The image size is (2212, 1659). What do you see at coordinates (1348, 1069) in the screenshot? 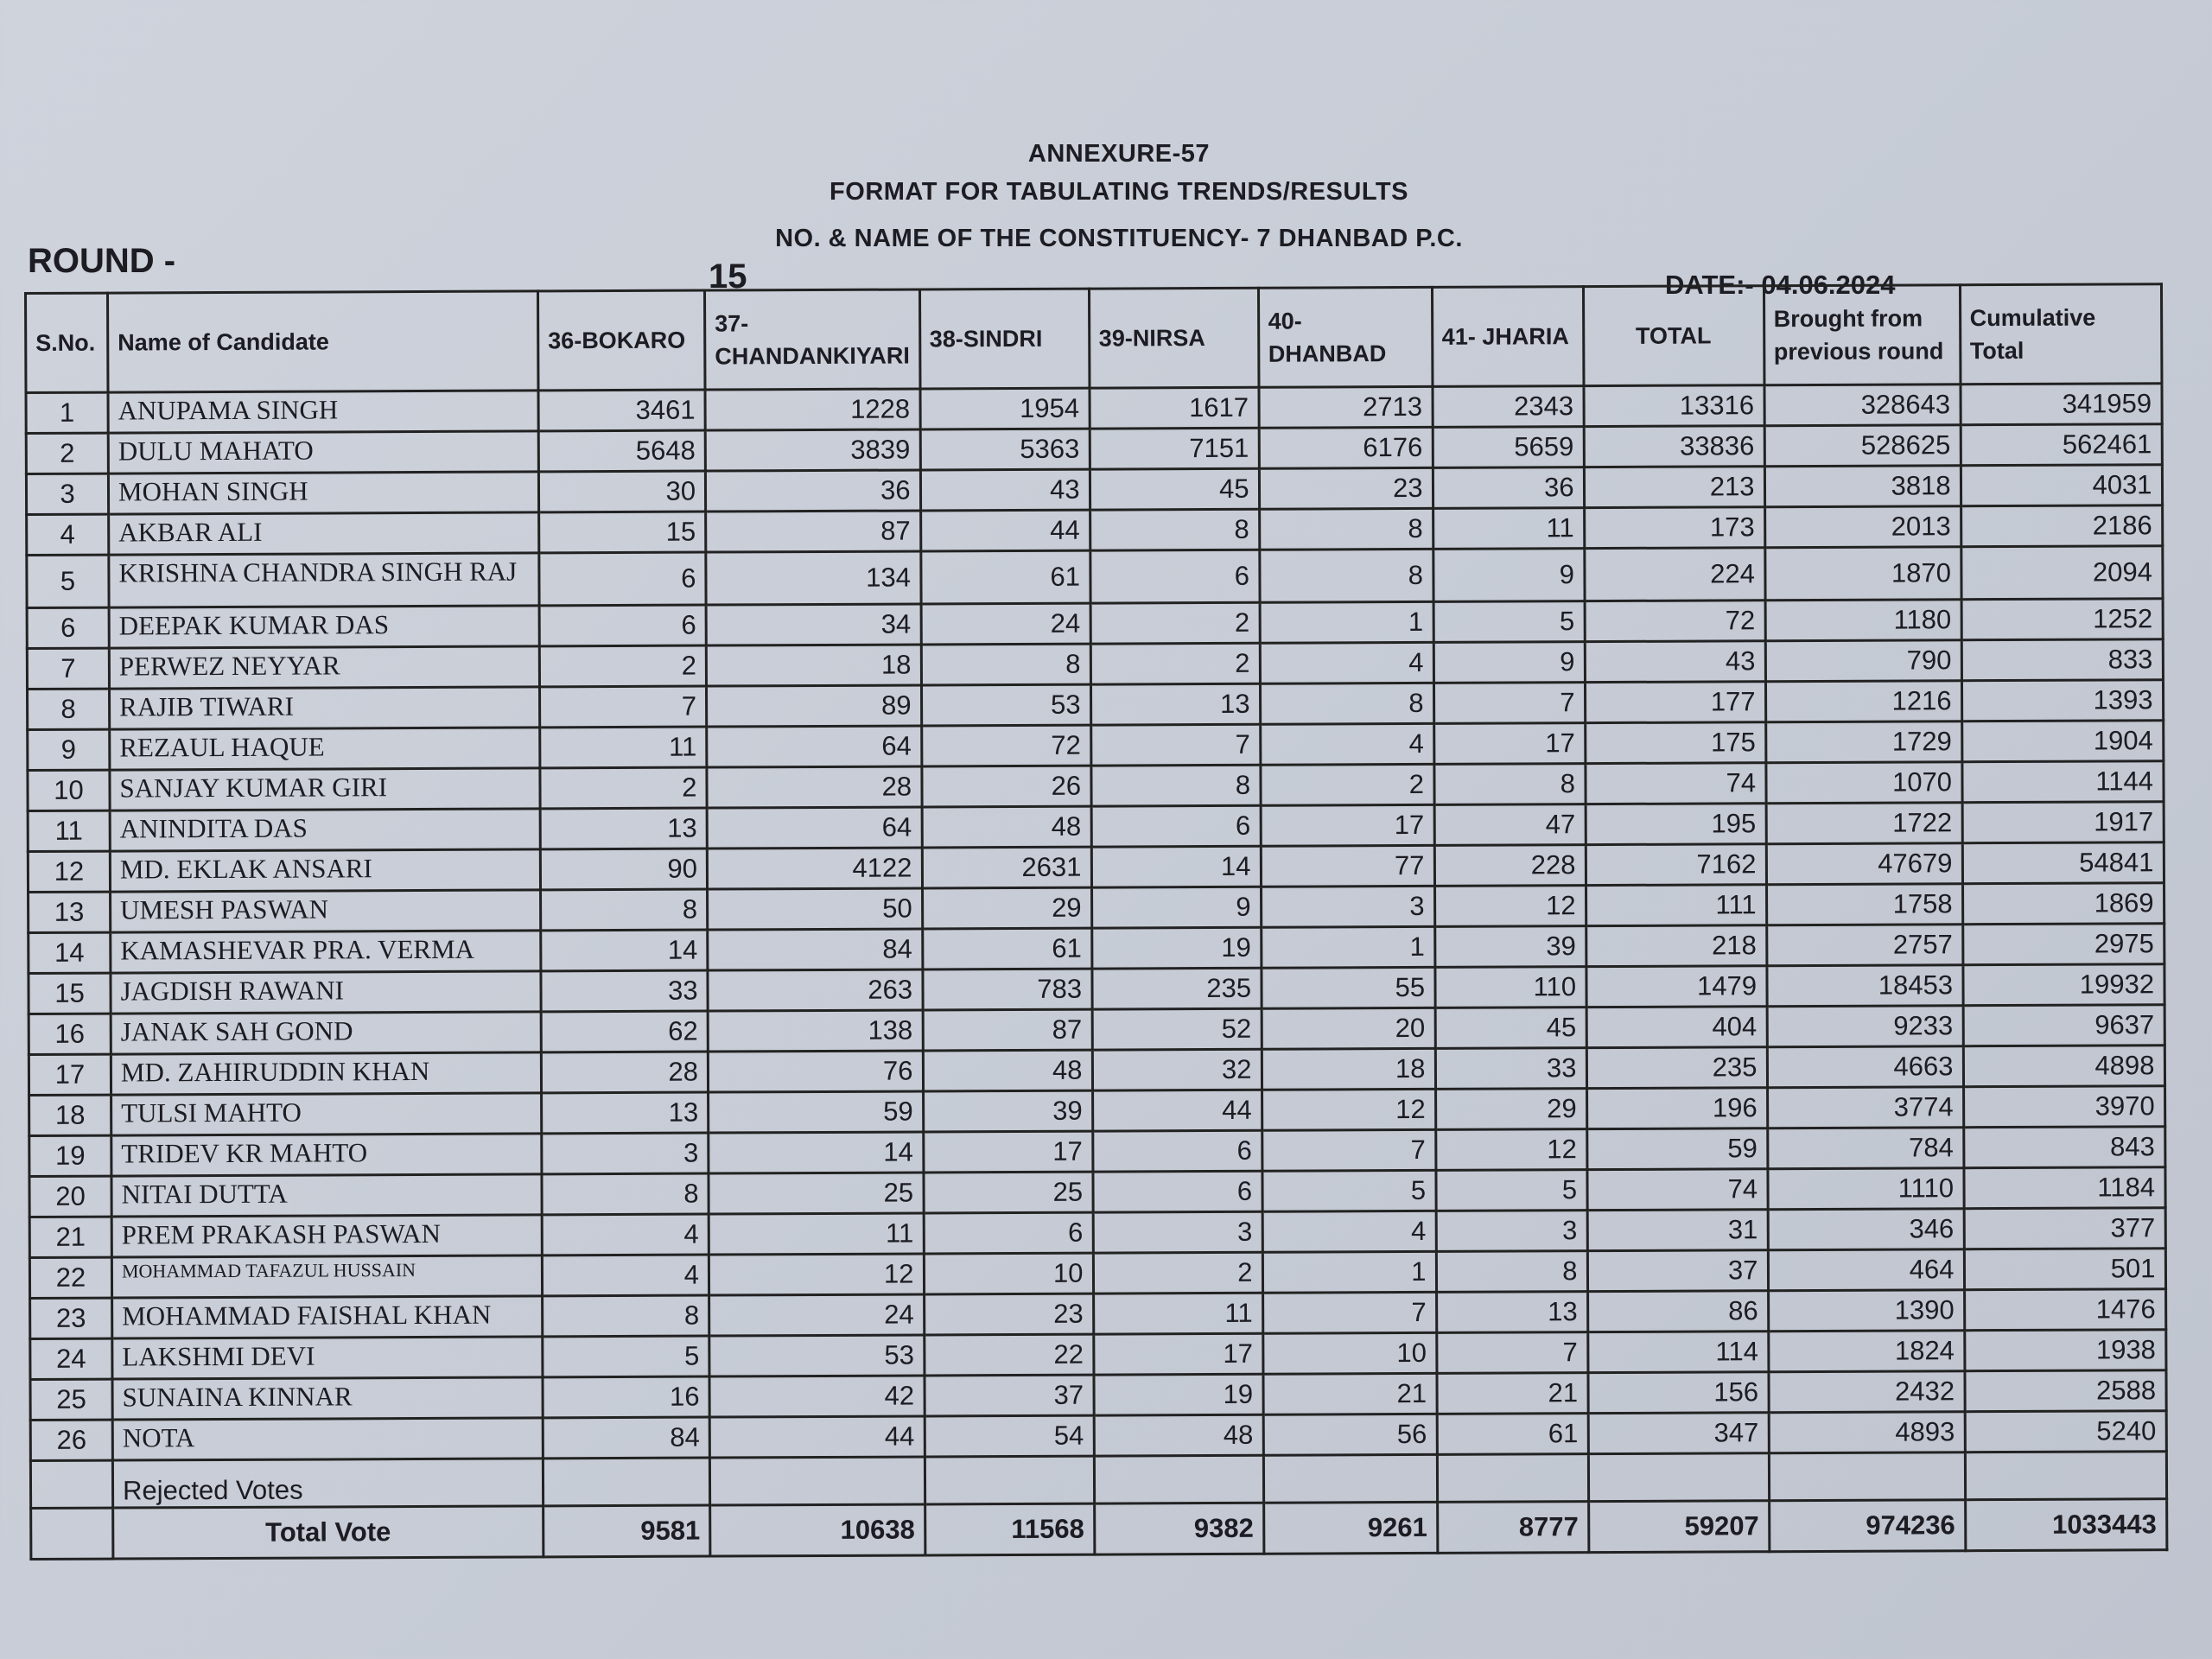
I see `vote-count: 18` at bounding box center [1348, 1069].